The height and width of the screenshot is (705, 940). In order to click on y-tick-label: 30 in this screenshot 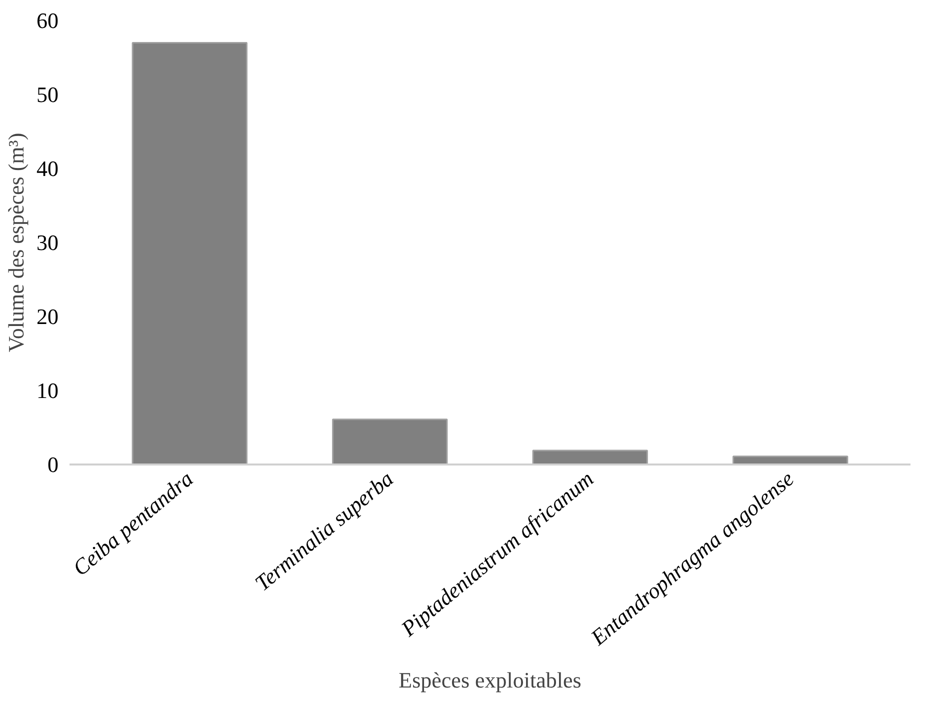, I will do `click(47, 242)`.